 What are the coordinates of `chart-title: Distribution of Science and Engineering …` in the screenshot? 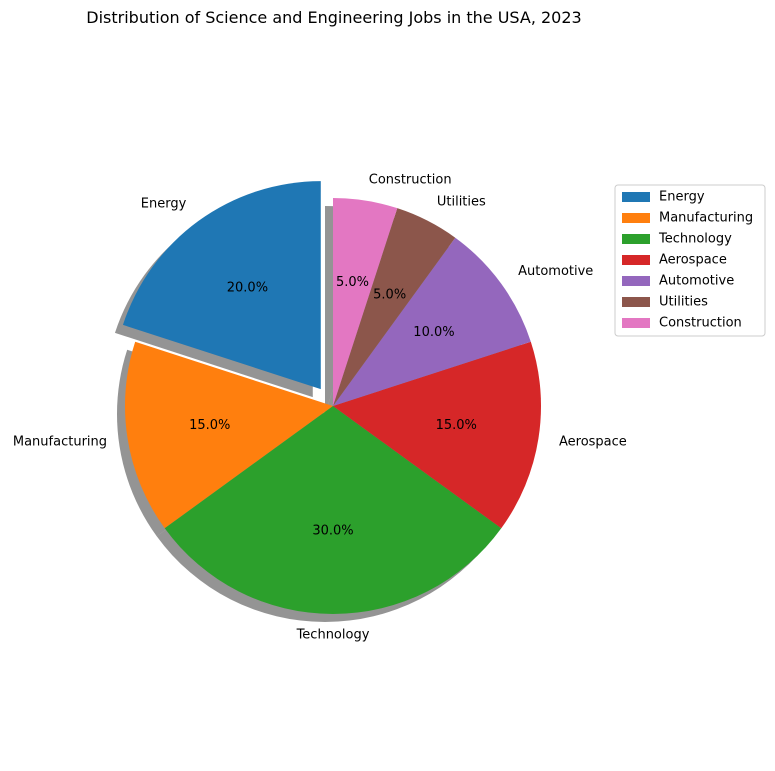 It's located at (333, 17).